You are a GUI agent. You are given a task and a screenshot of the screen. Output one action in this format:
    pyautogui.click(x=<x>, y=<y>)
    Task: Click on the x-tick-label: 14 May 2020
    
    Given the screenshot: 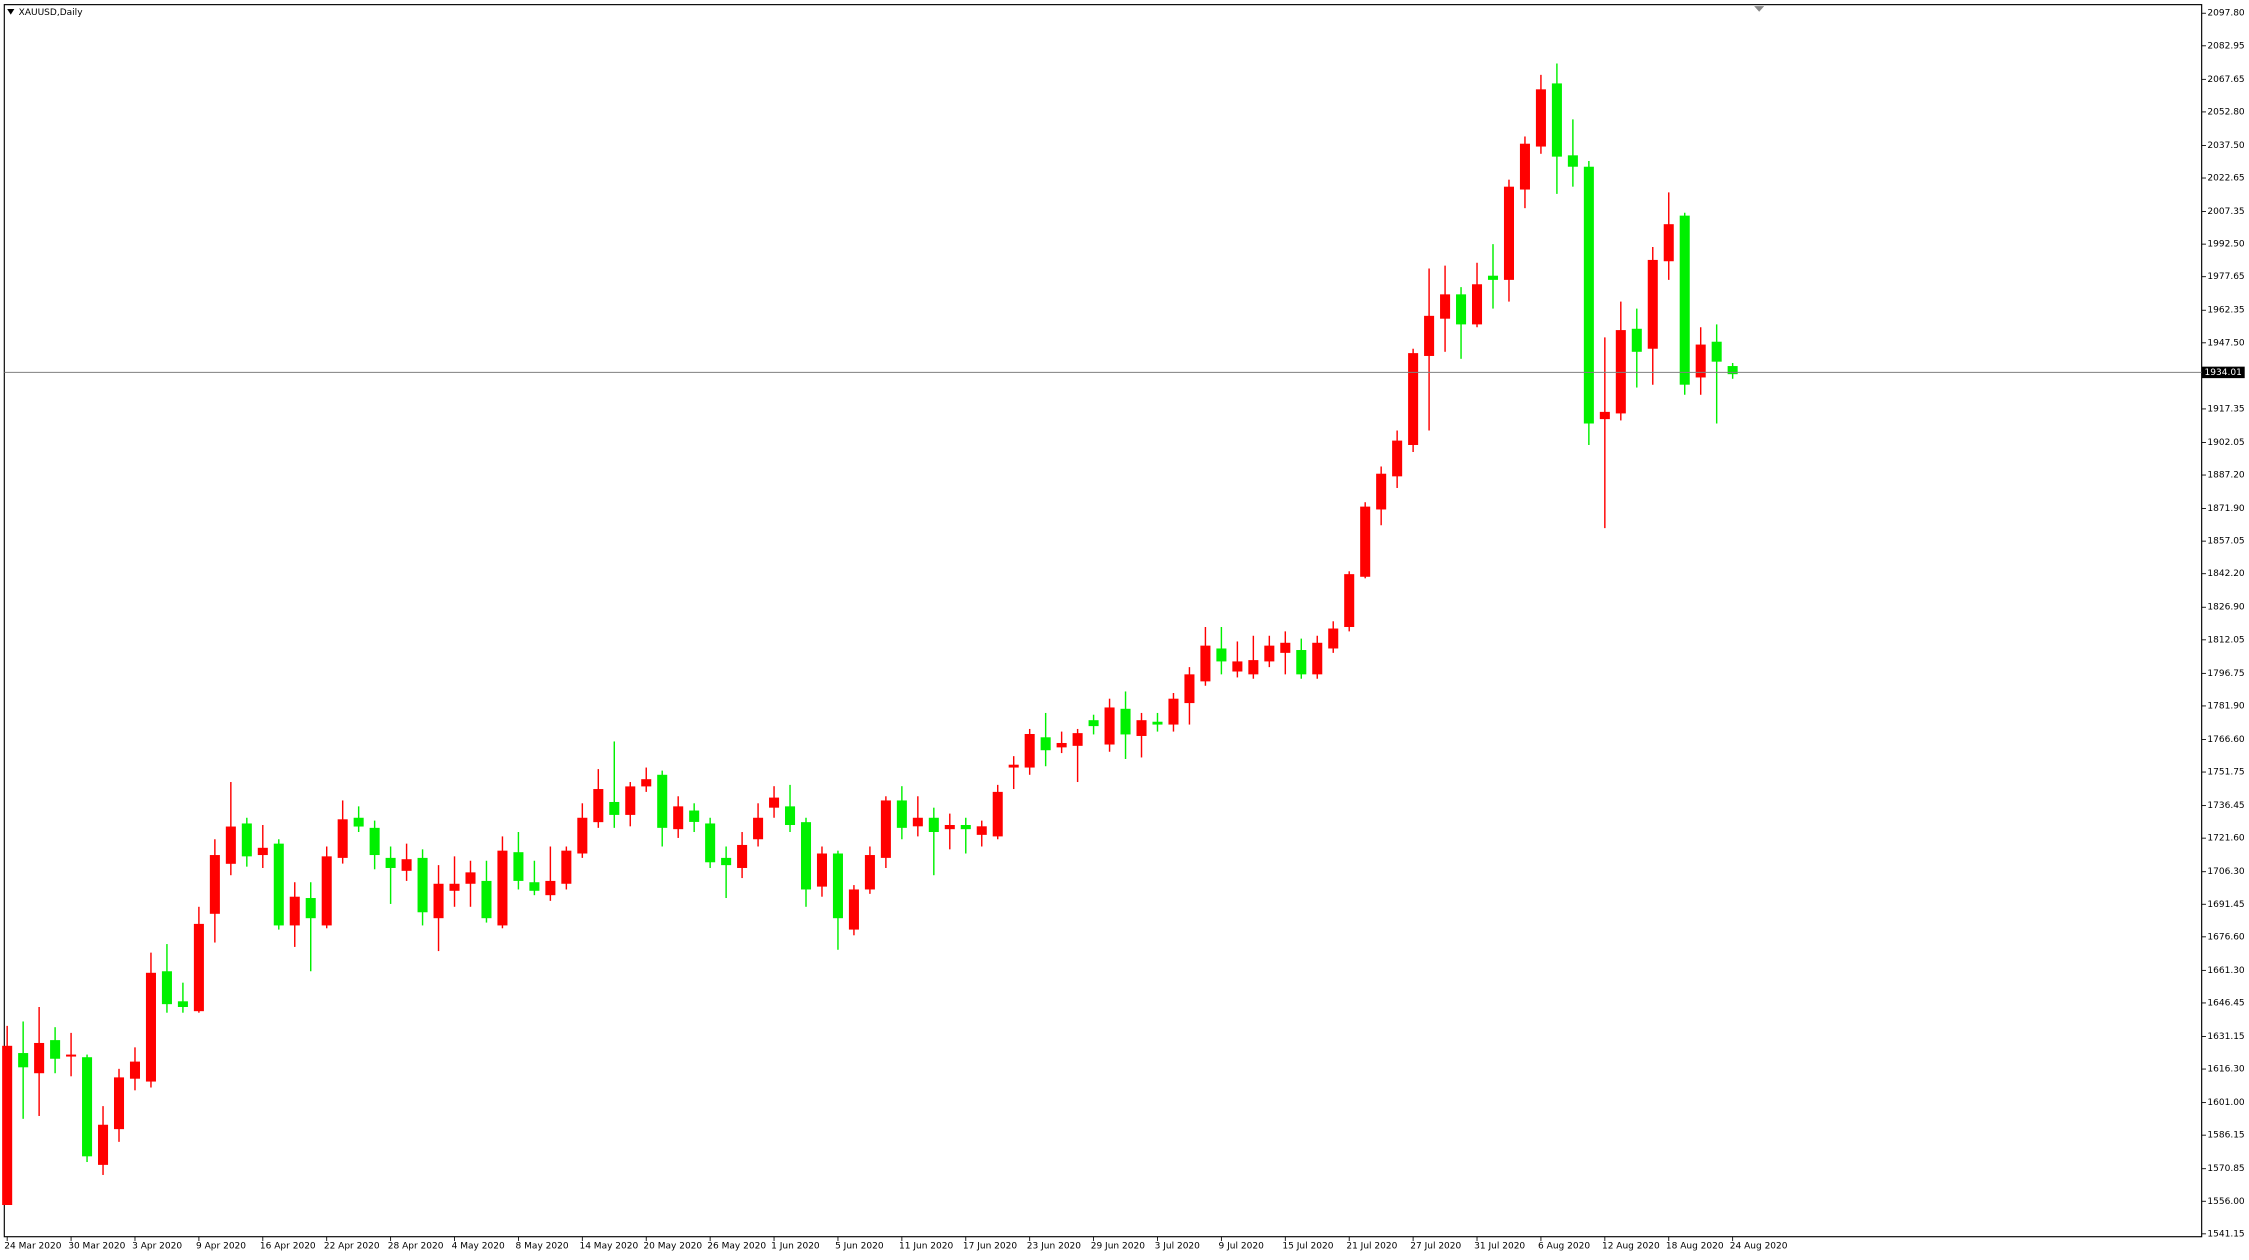 What is the action you would take?
    pyautogui.click(x=608, y=1247)
    